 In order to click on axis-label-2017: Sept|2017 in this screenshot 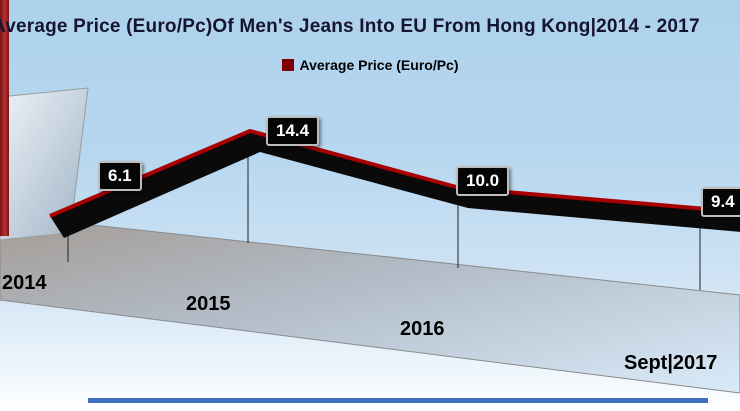, I will do `click(671, 363)`.